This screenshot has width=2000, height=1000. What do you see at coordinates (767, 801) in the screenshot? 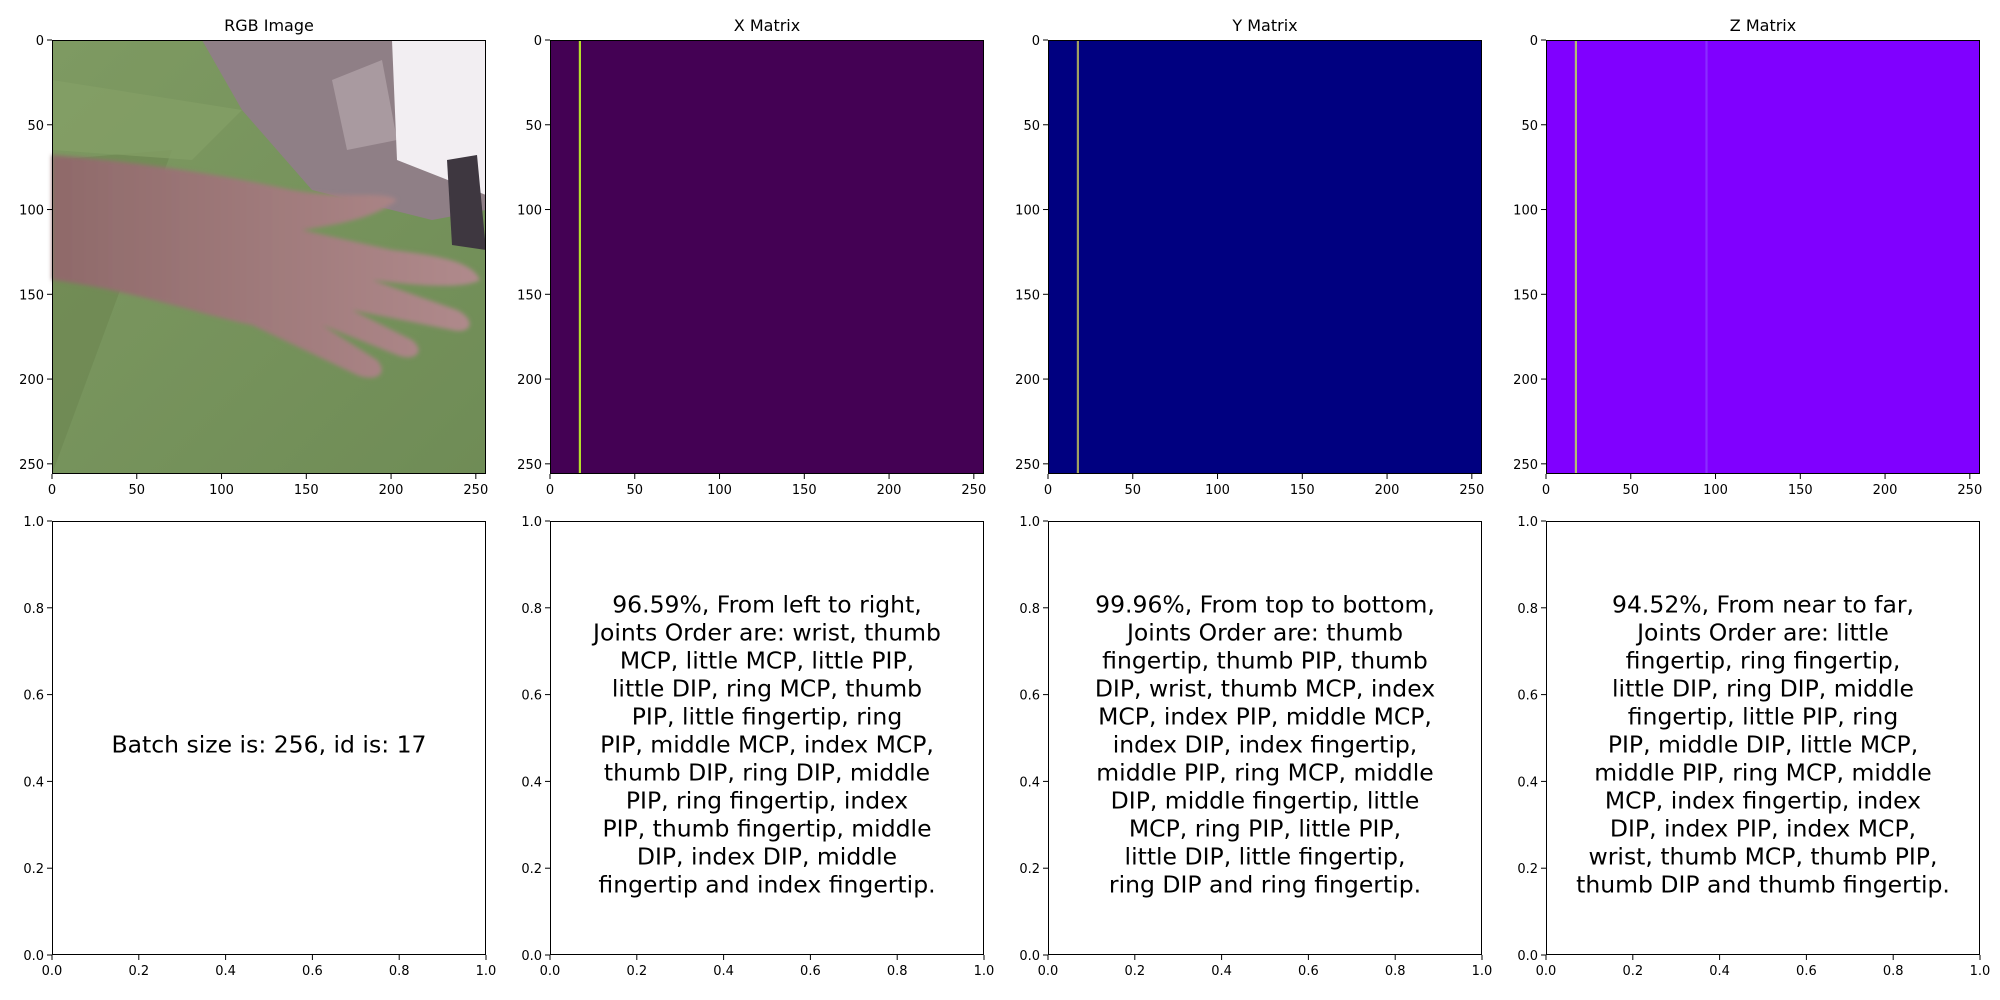
I see `annotation-line: PIP, ring fingertip, index` at bounding box center [767, 801].